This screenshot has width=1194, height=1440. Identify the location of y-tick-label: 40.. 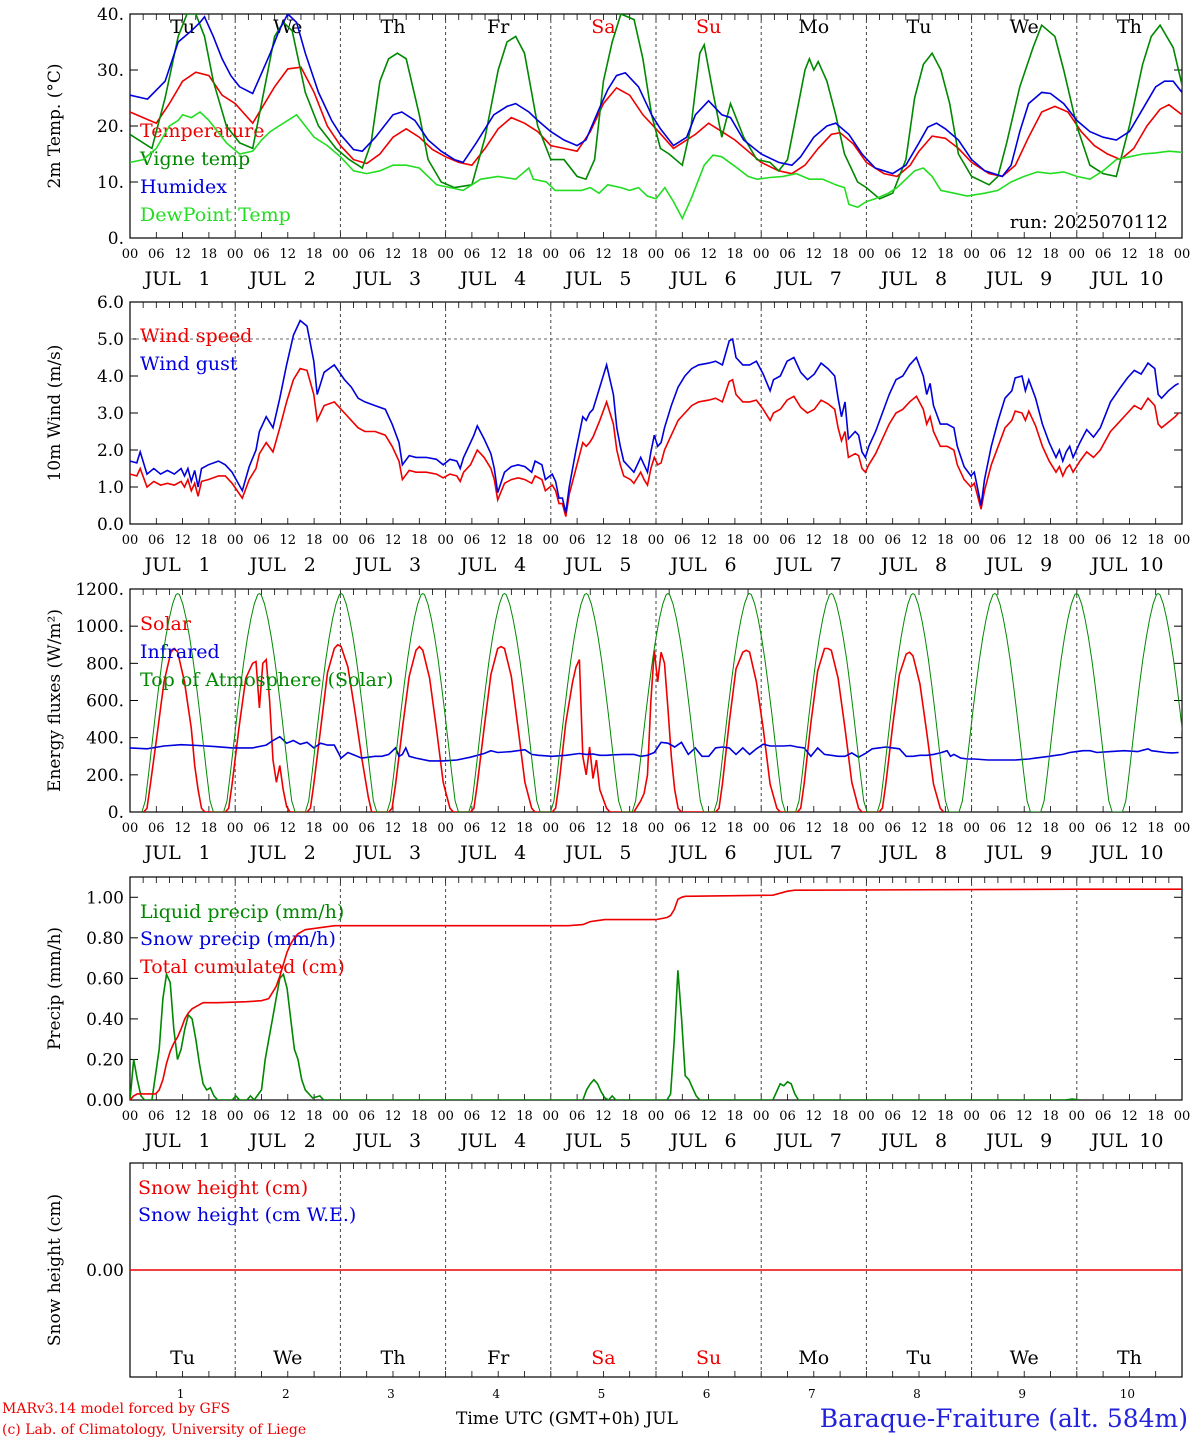
(110, 15).